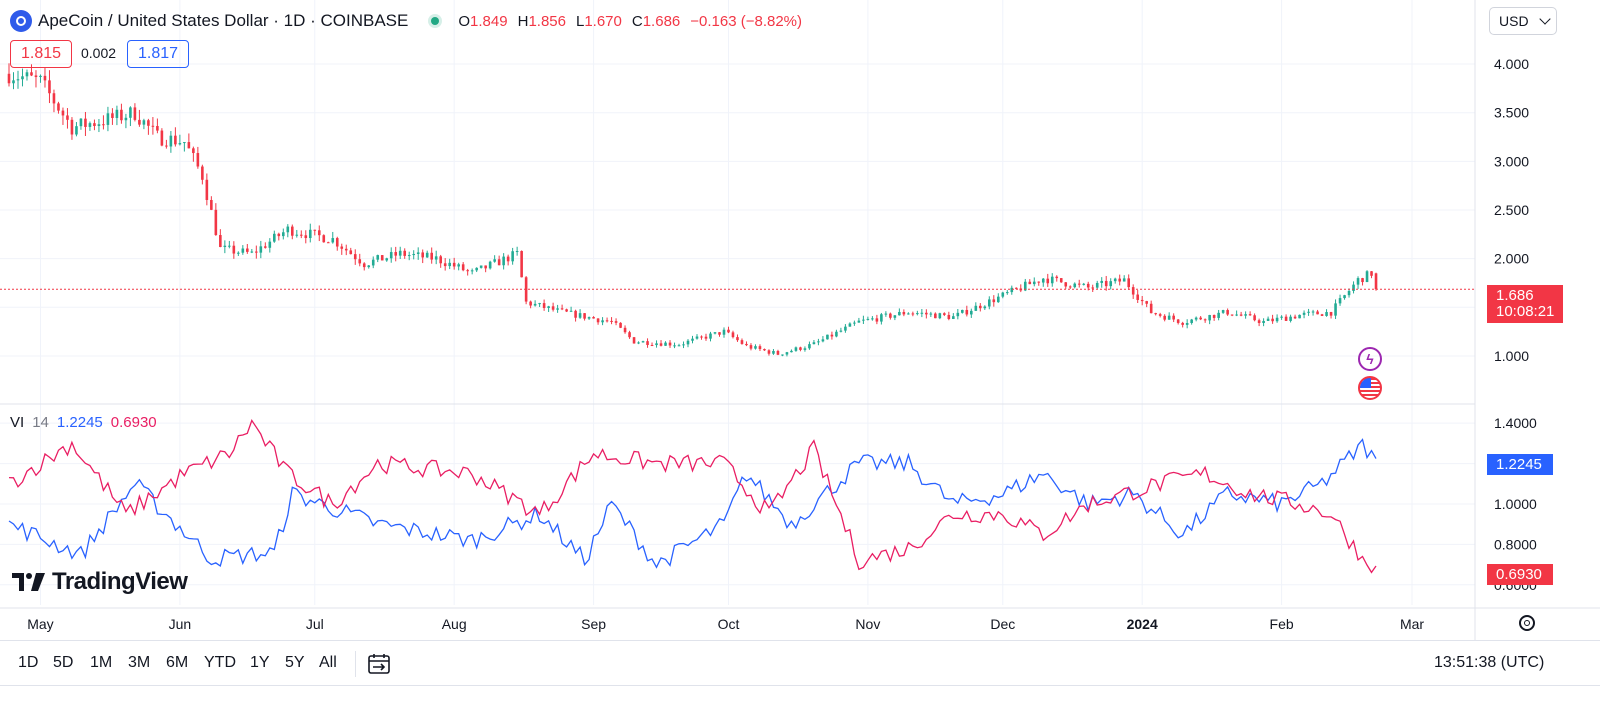 This screenshot has width=1600, height=701. What do you see at coordinates (1525, 304) in the screenshot?
I see `last-price-tag: 1.686 10:08:21` at bounding box center [1525, 304].